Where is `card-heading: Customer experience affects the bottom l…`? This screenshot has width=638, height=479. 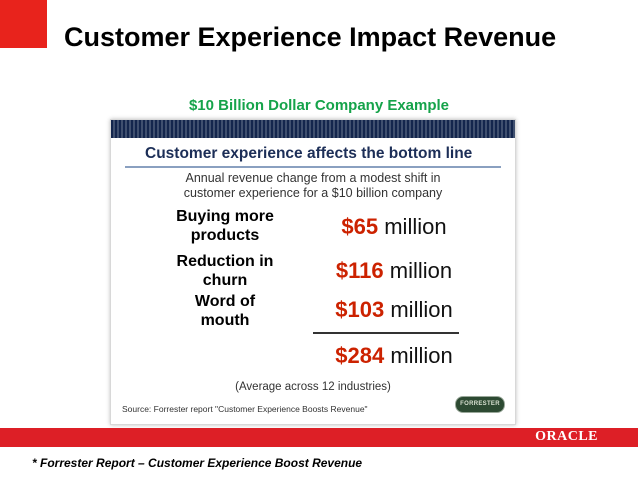 card-heading: Customer experience affects the bottom l… is located at coordinates (309, 153).